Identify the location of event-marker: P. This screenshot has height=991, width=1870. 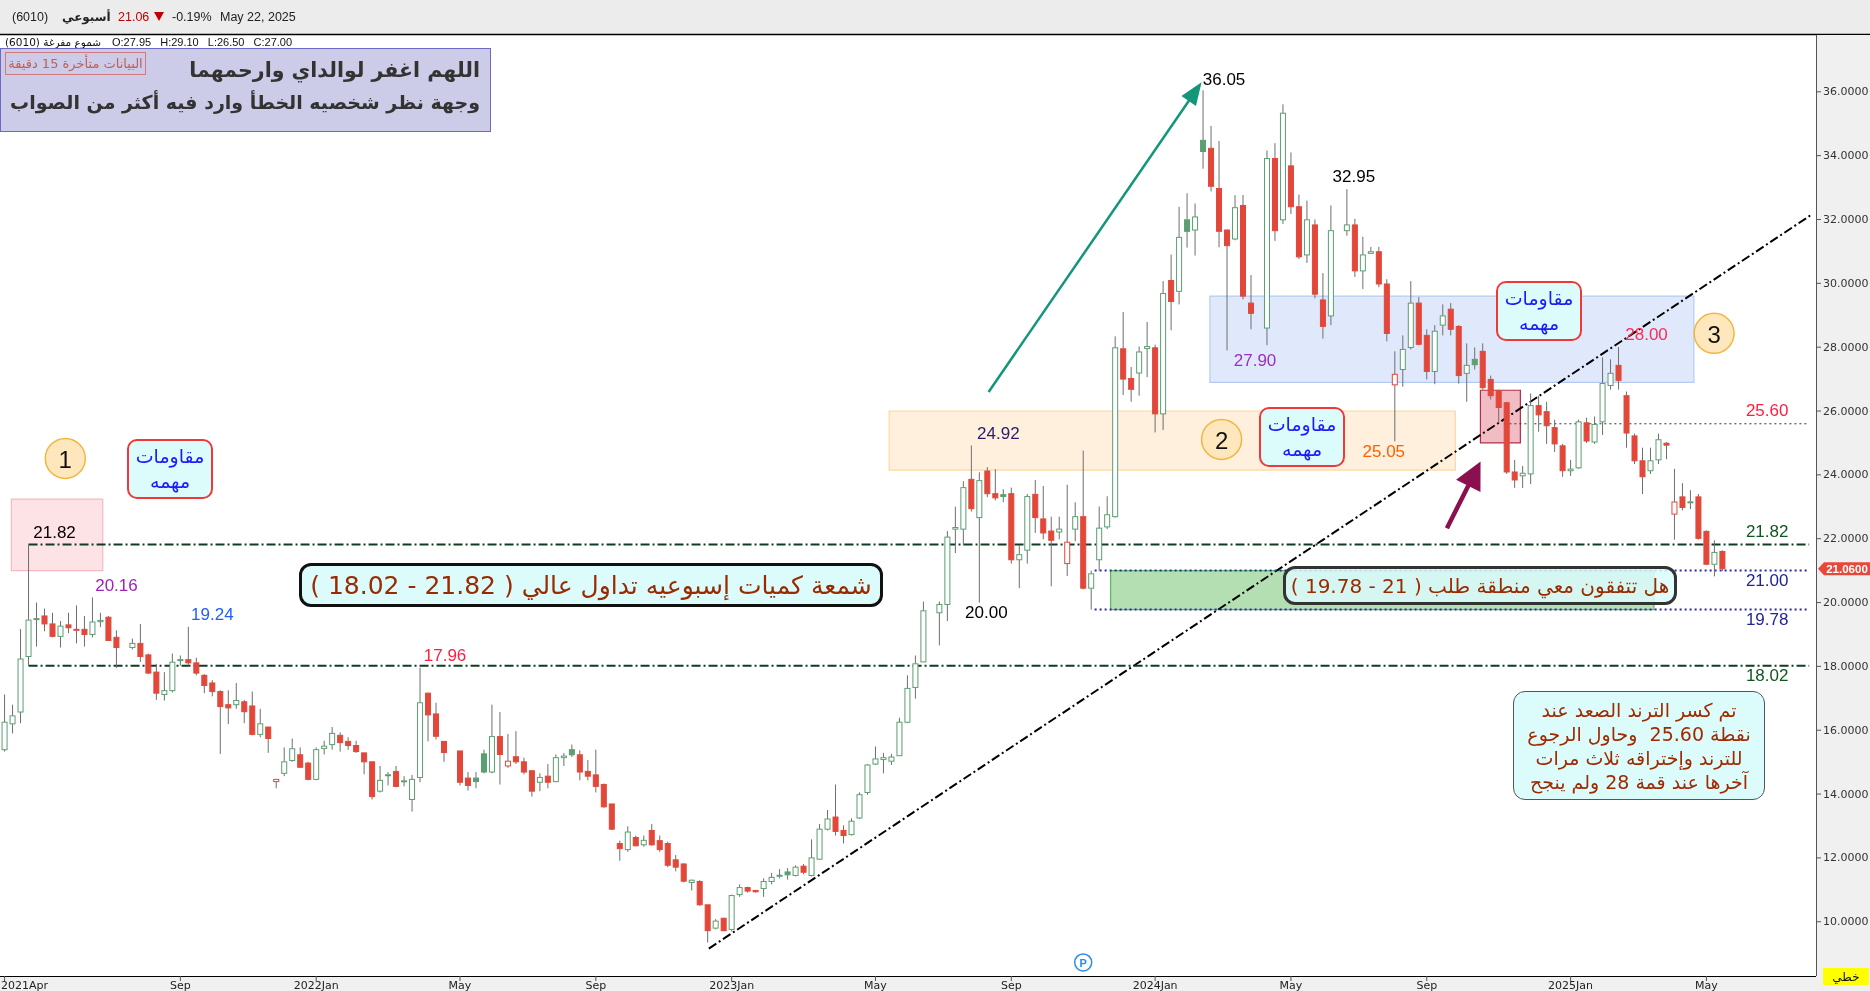
(1083, 962).